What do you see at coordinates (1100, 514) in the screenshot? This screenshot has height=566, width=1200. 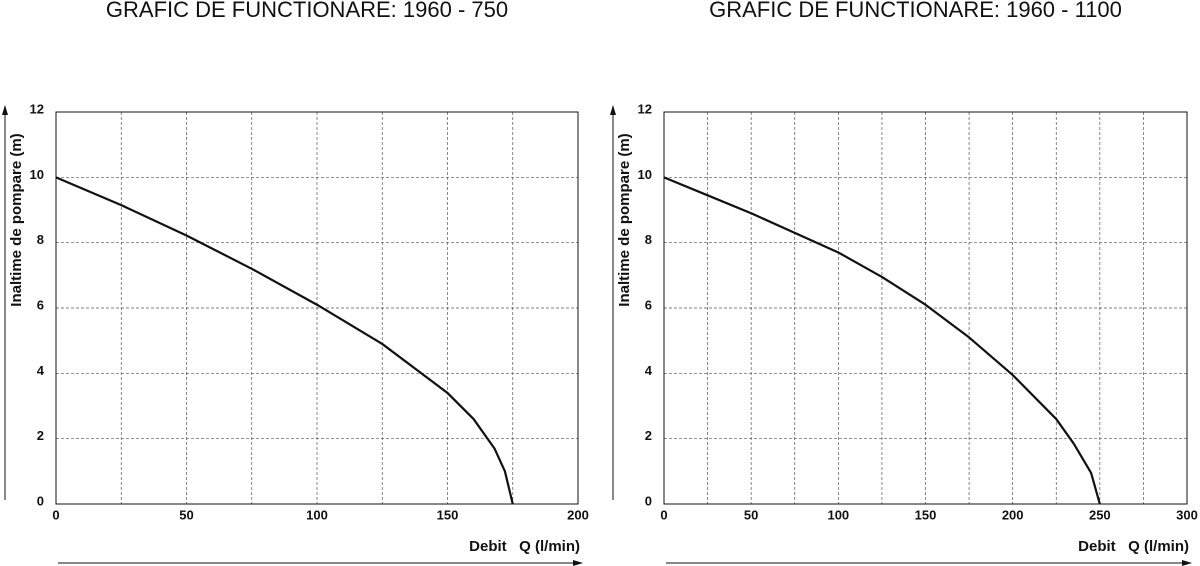 I see `x-tick-label: 250` at bounding box center [1100, 514].